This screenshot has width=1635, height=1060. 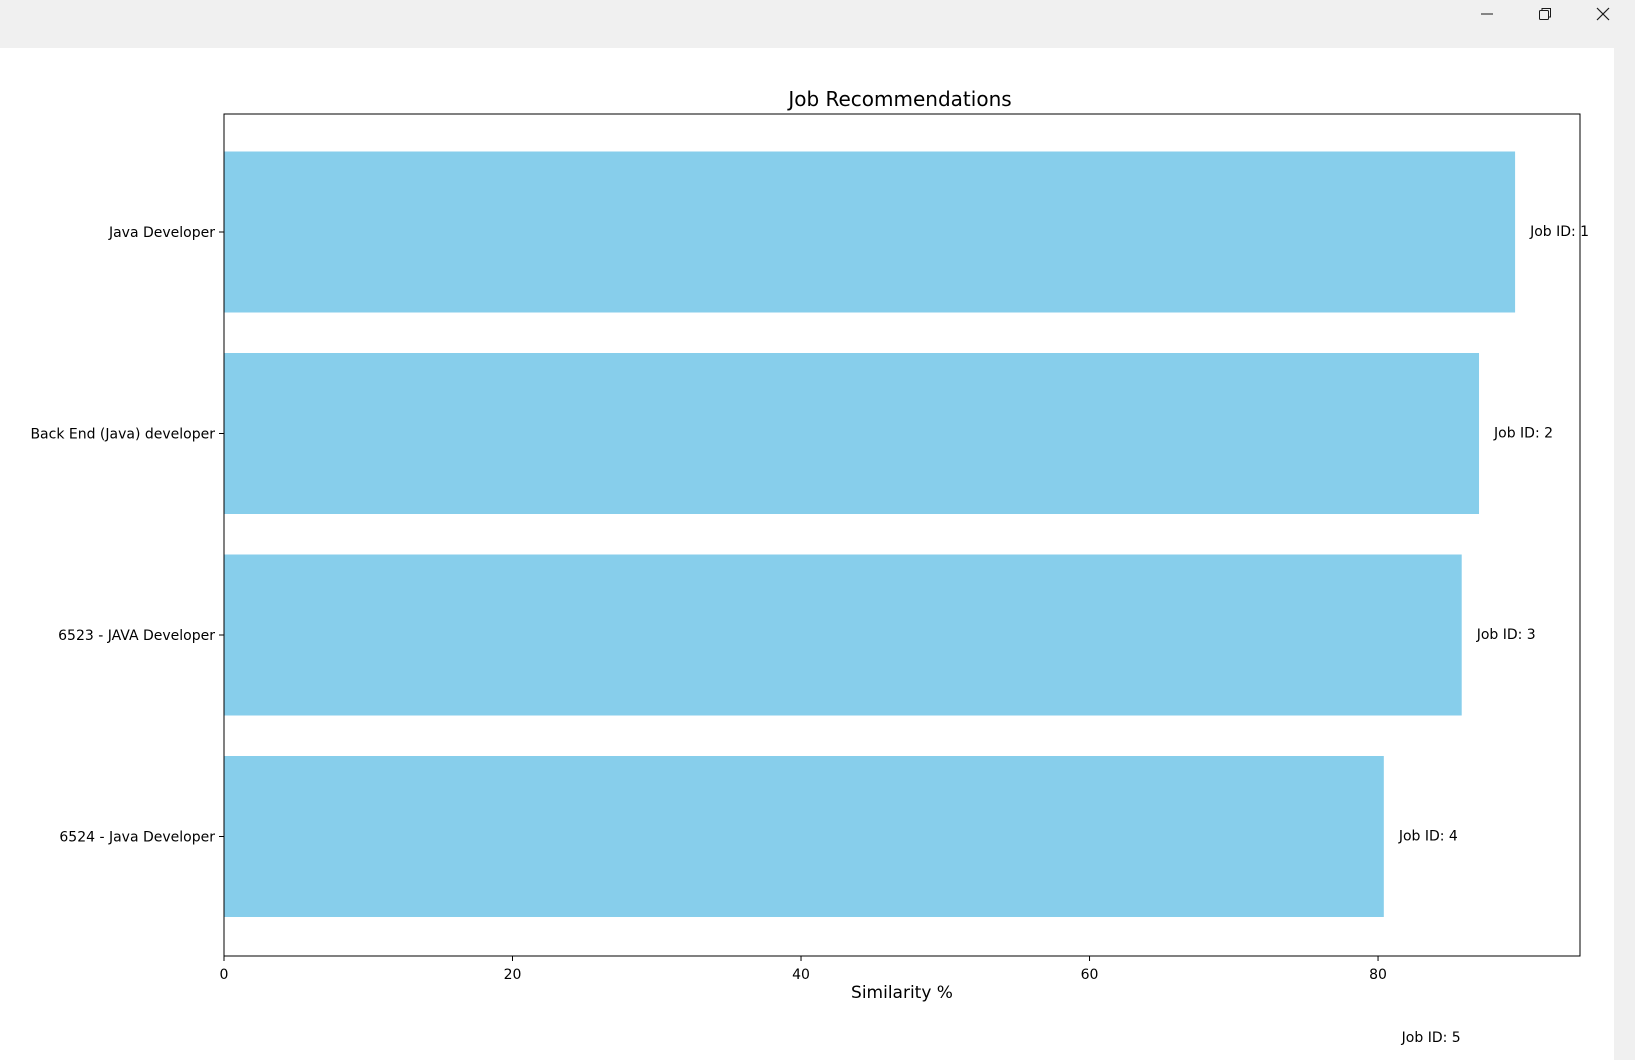 I want to click on window-titlebar, so click(x=817, y=24).